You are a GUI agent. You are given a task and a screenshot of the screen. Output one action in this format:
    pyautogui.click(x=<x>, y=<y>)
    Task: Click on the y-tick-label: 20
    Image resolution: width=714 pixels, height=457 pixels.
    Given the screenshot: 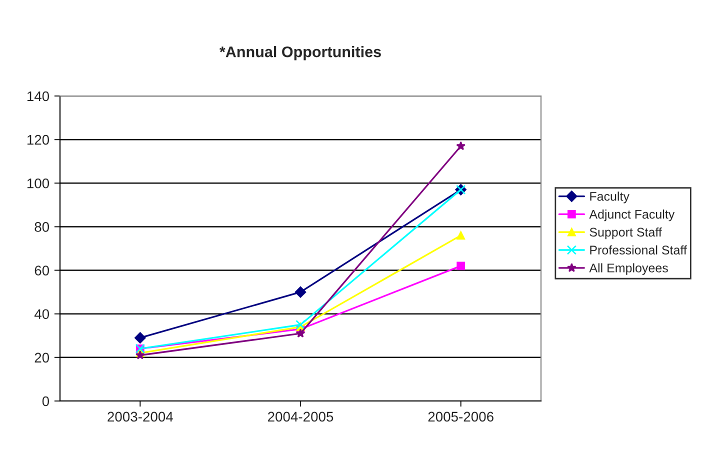 What is the action you would take?
    pyautogui.click(x=42, y=357)
    